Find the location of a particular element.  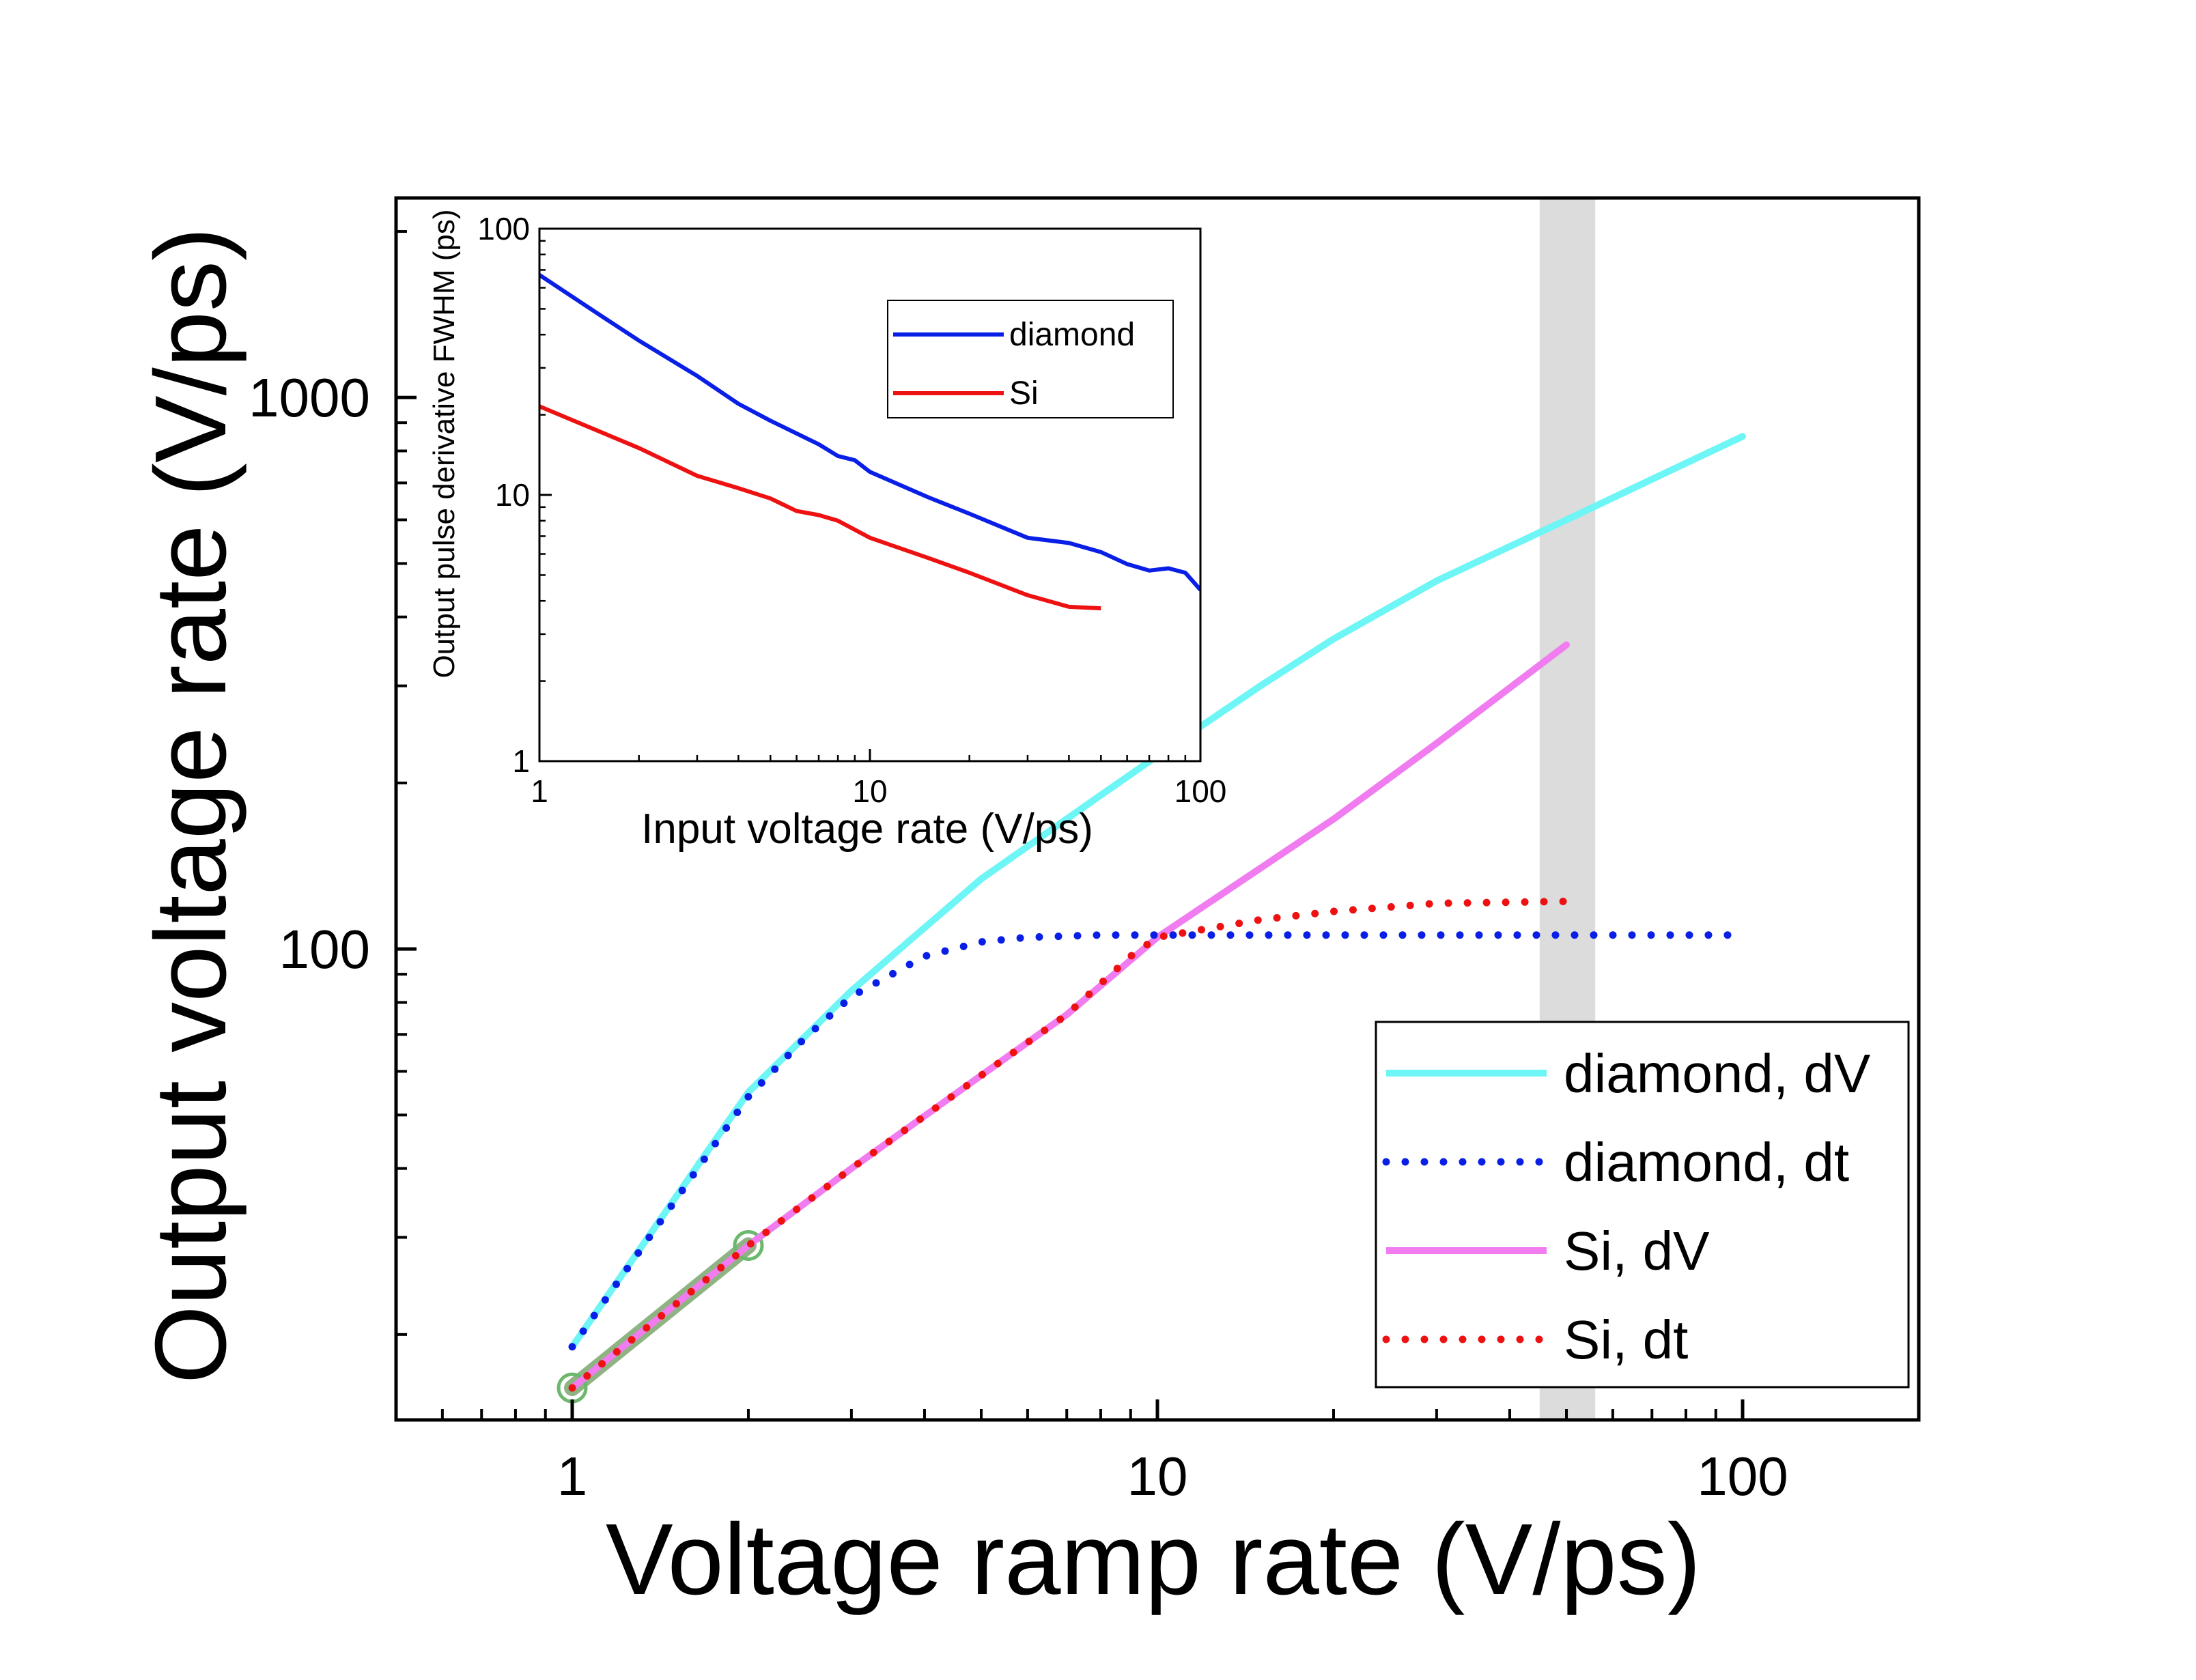

x-tick-label: 100 is located at coordinates (1743, 1476).